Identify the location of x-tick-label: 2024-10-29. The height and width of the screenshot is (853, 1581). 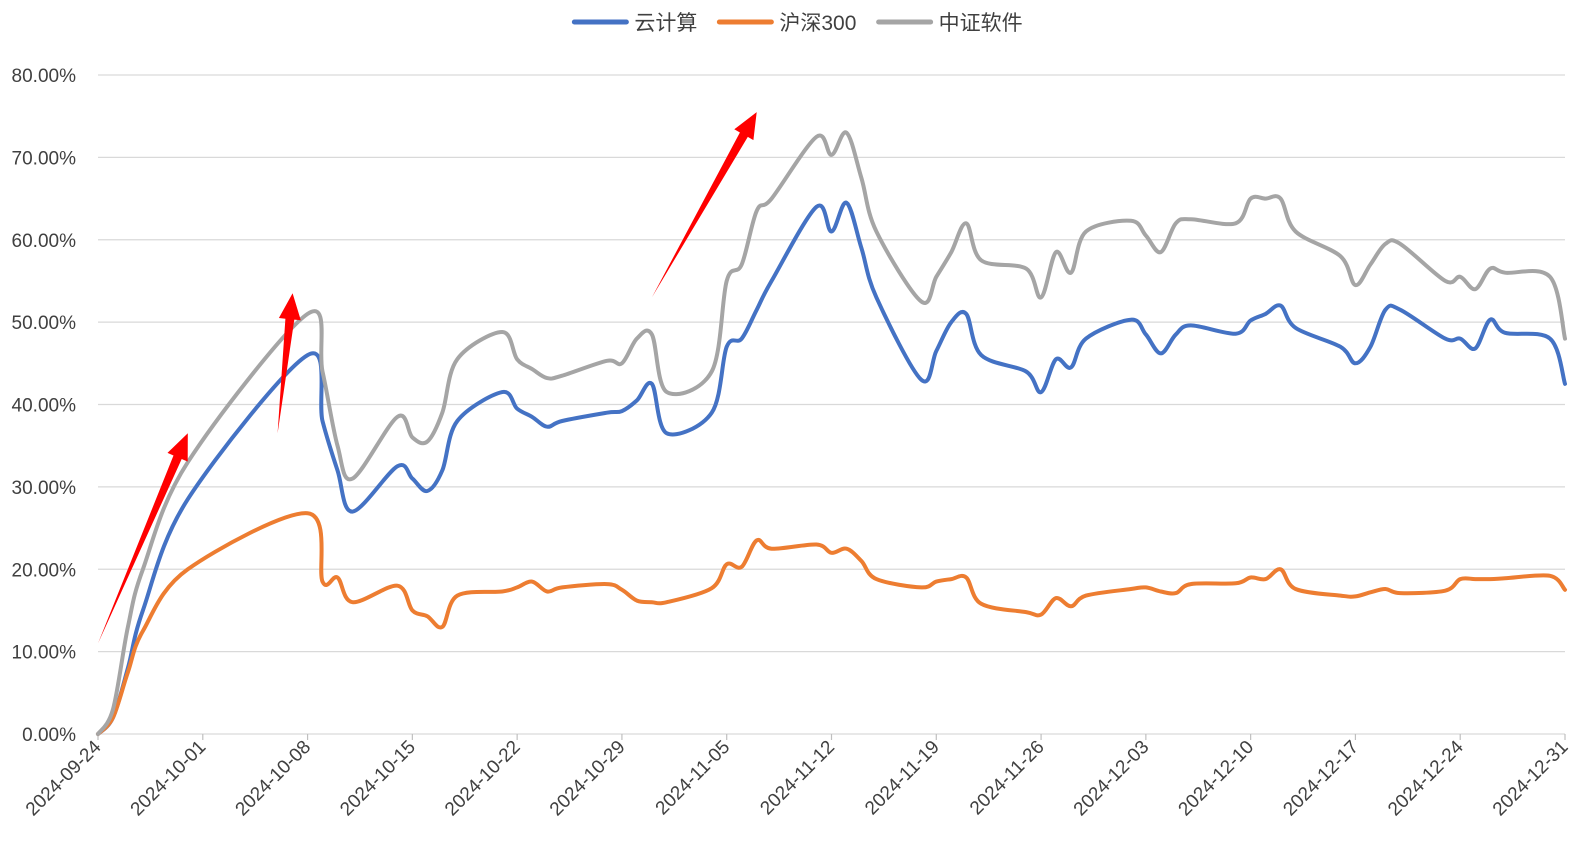
(588, 779).